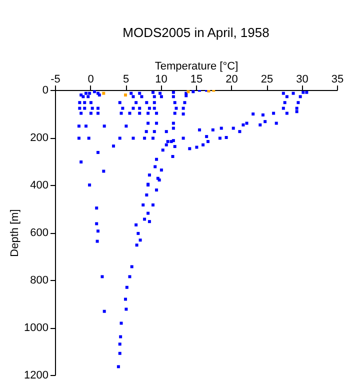  Describe the element at coordinates (232, 80) in the screenshot. I see `x-tick-label: 20` at that location.